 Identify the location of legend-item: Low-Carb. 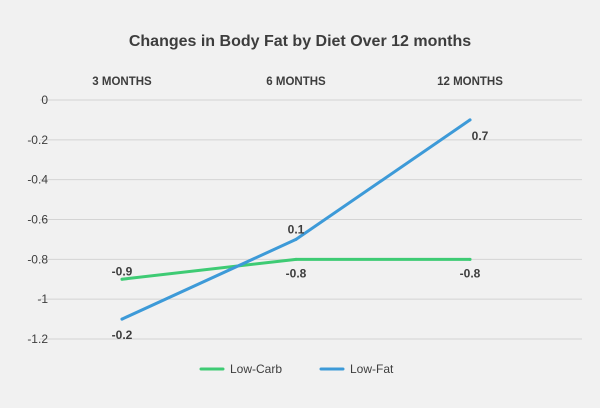
(240, 369).